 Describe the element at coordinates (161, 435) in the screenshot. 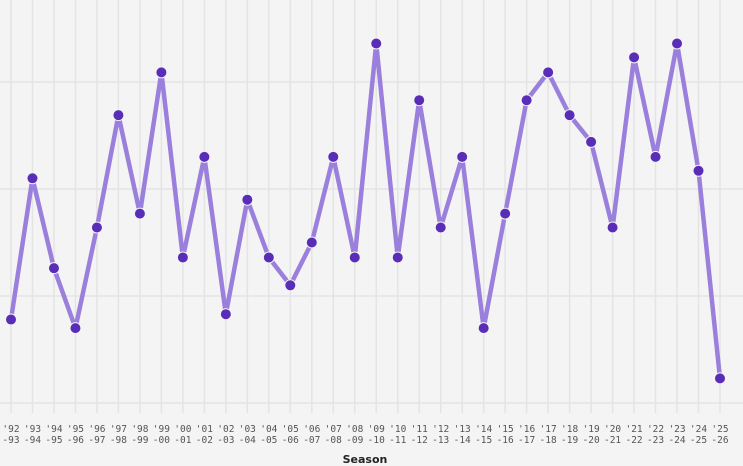

I see `x-tick-label: '99 -00` at that location.